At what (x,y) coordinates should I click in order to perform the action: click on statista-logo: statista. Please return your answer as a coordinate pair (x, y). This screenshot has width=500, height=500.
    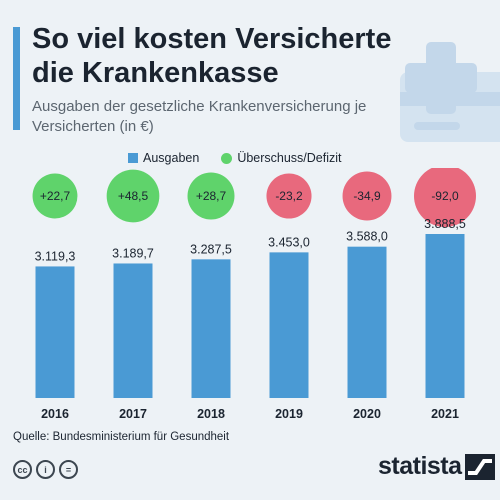
    Looking at the image, I should click on (436, 466).